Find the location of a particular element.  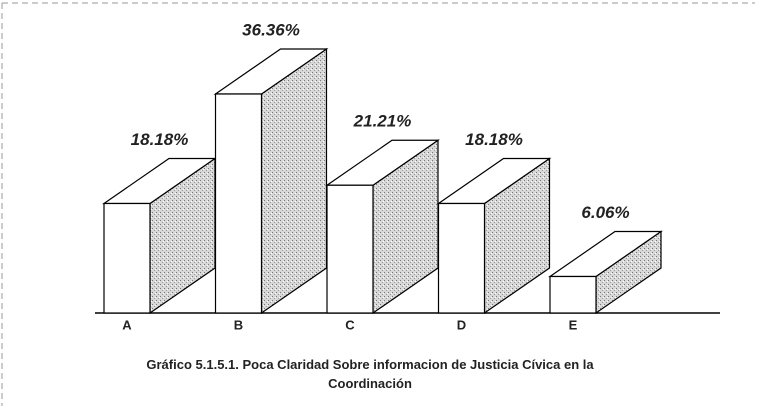

value-label: 21.21% is located at coordinates (382, 121).